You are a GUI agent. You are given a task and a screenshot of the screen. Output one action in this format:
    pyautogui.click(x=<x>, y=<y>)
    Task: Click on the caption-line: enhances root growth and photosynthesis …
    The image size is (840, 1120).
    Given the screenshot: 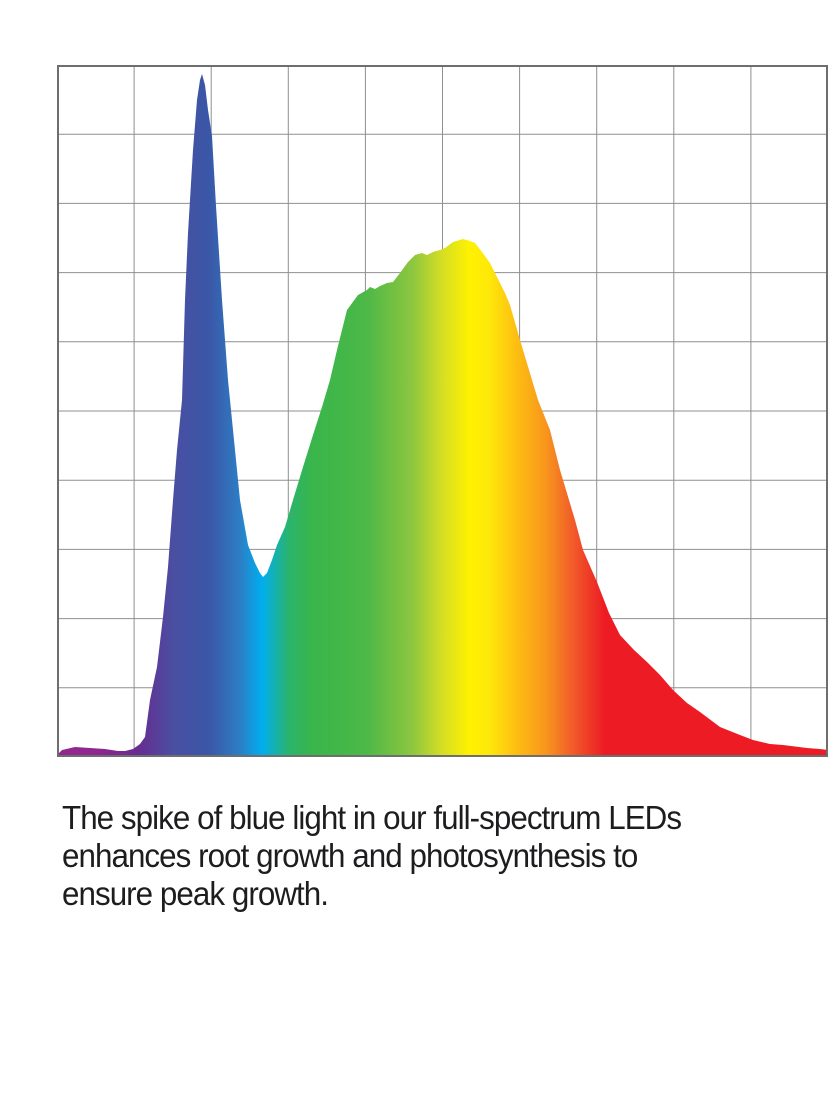 What is the action you would take?
    pyautogui.click(x=350, y=855)
    